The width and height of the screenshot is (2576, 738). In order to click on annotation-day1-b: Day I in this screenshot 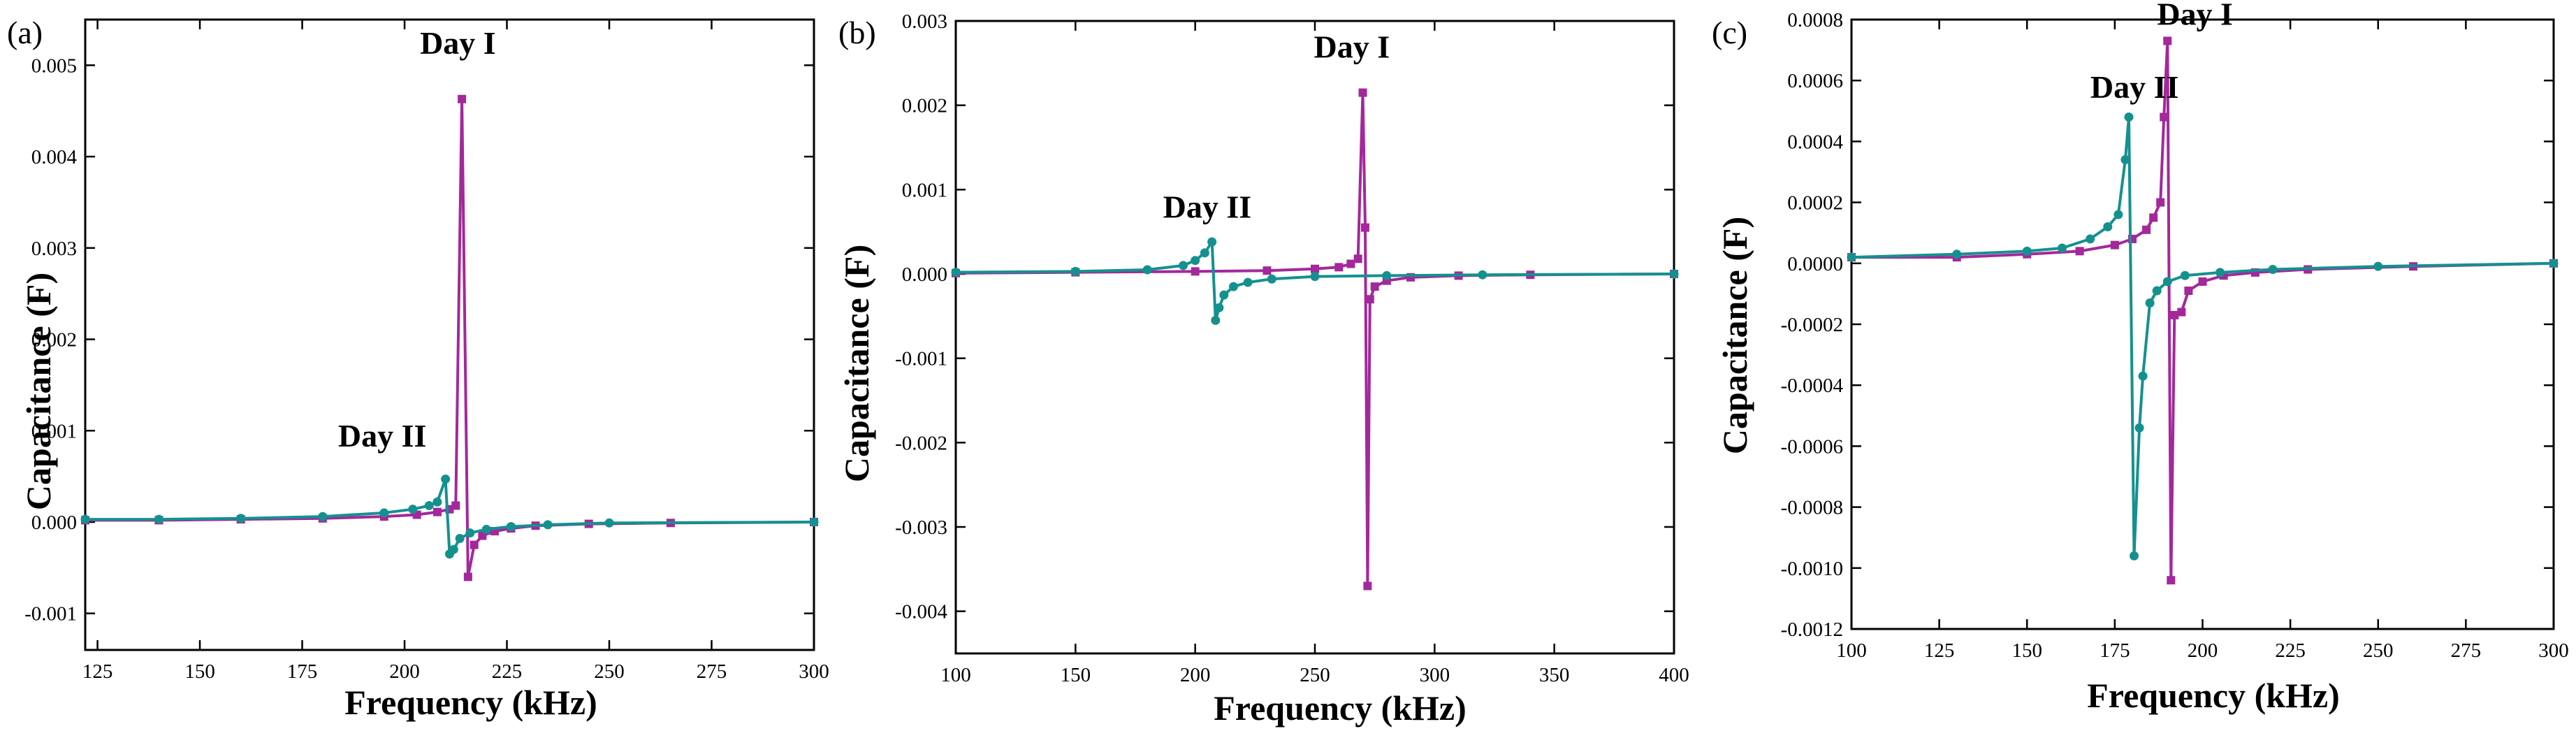, I will do `click(1352, 46)`.